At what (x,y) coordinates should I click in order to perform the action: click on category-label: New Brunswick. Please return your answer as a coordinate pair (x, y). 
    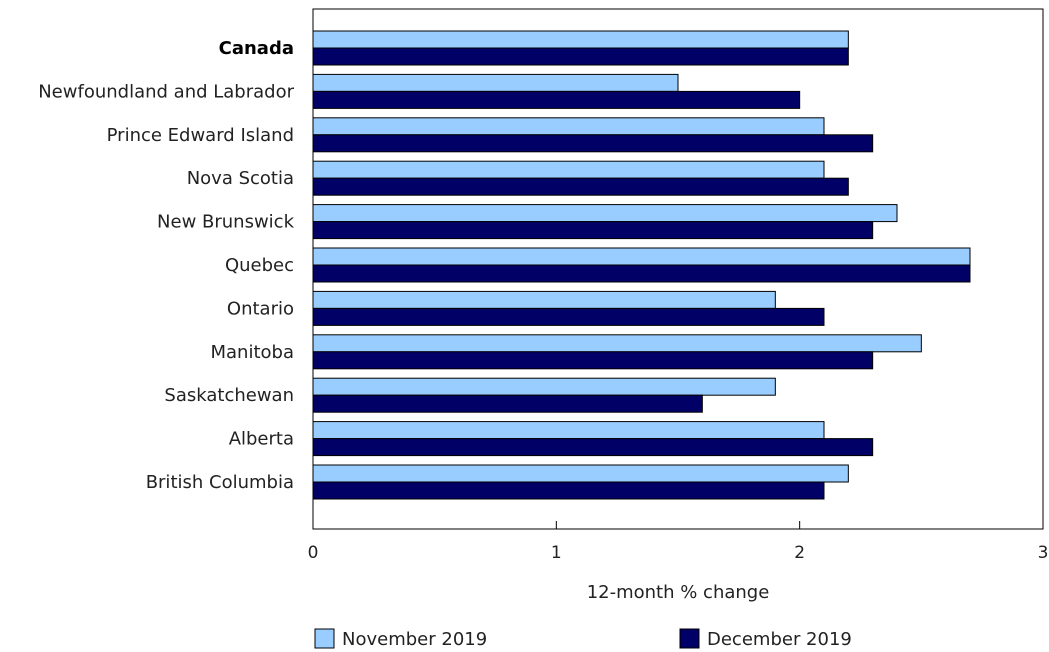
    Looking at the image, I should click on (226, 222).